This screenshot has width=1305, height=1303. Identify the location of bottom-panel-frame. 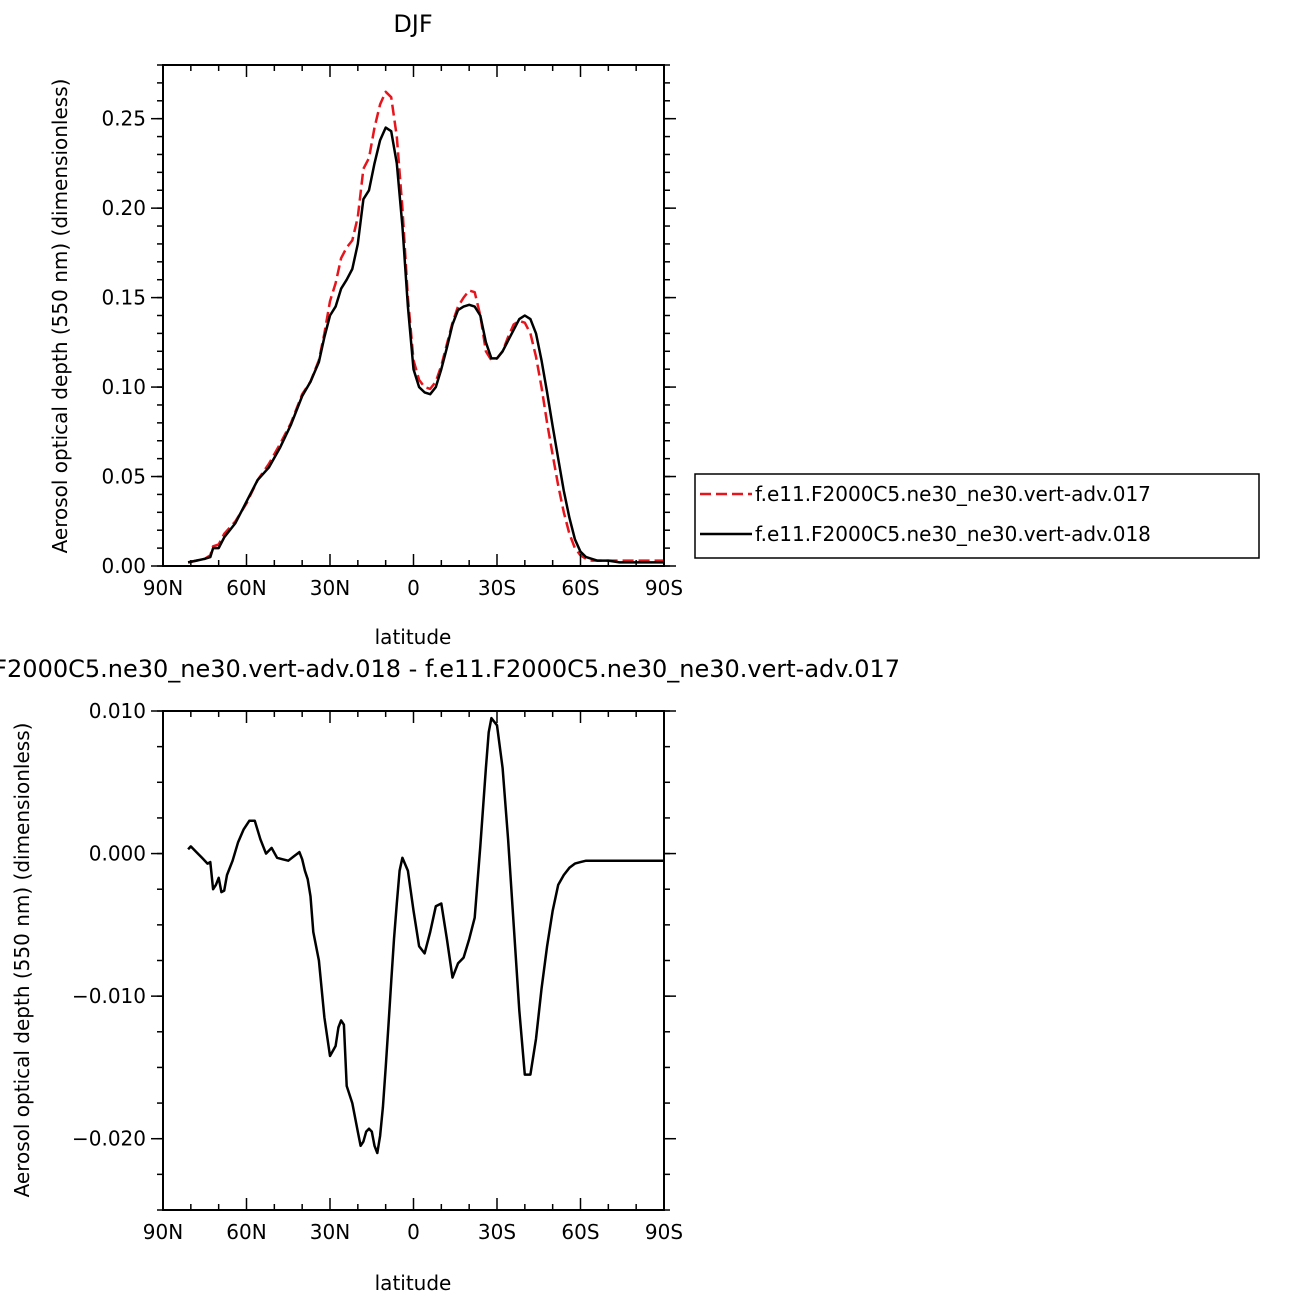
(413, 960).